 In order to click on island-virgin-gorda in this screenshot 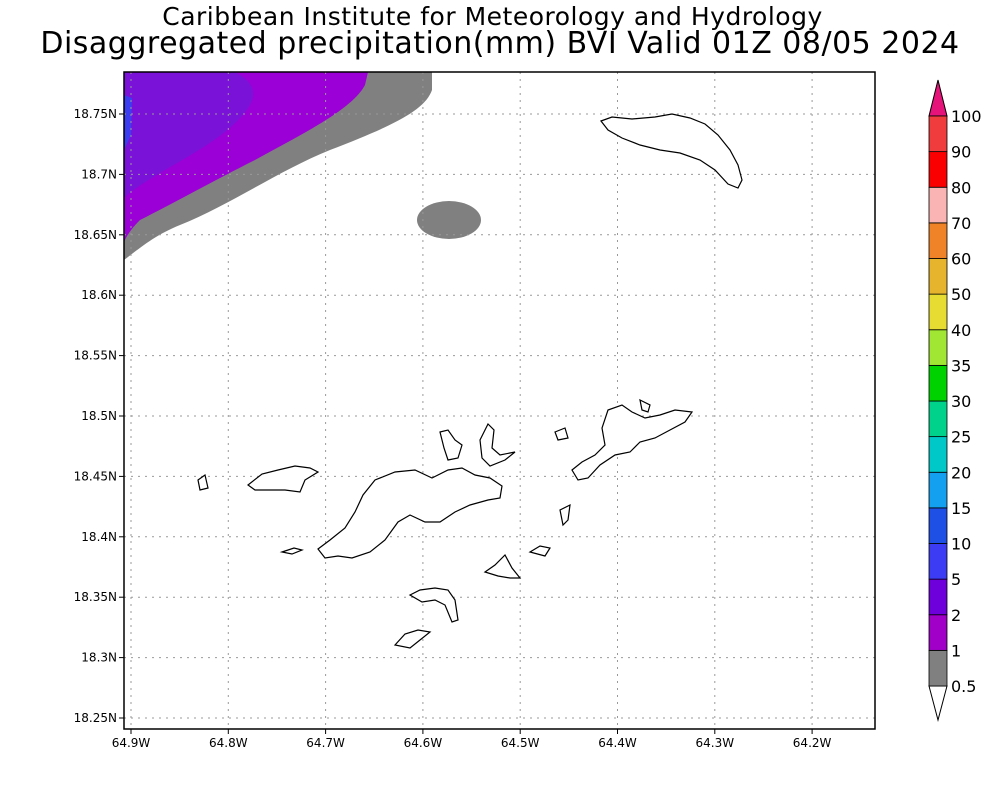, I will do `click(632, 442)`.